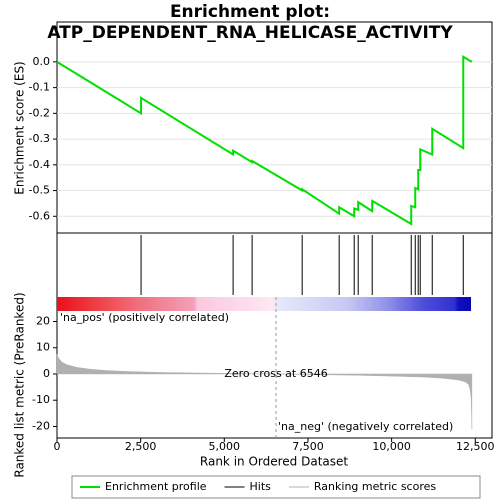 The height and width of the screenshot is (504, 500). I want to click on y-tick-label: -0.2, so click(39, 112).